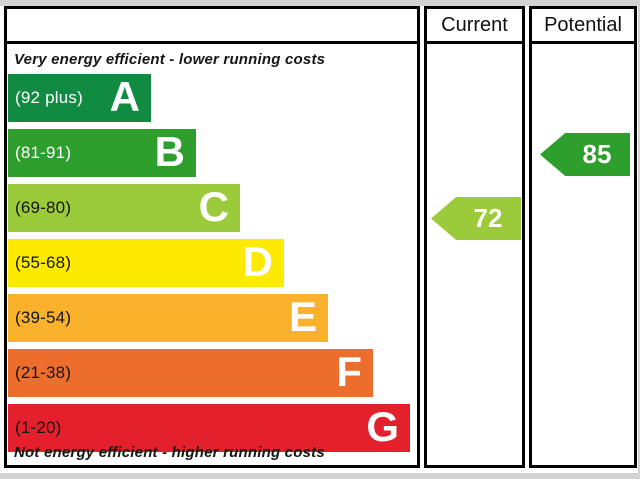 The image size is (640, 479). I want to click on band-letter-B: B, so click(169, 151).